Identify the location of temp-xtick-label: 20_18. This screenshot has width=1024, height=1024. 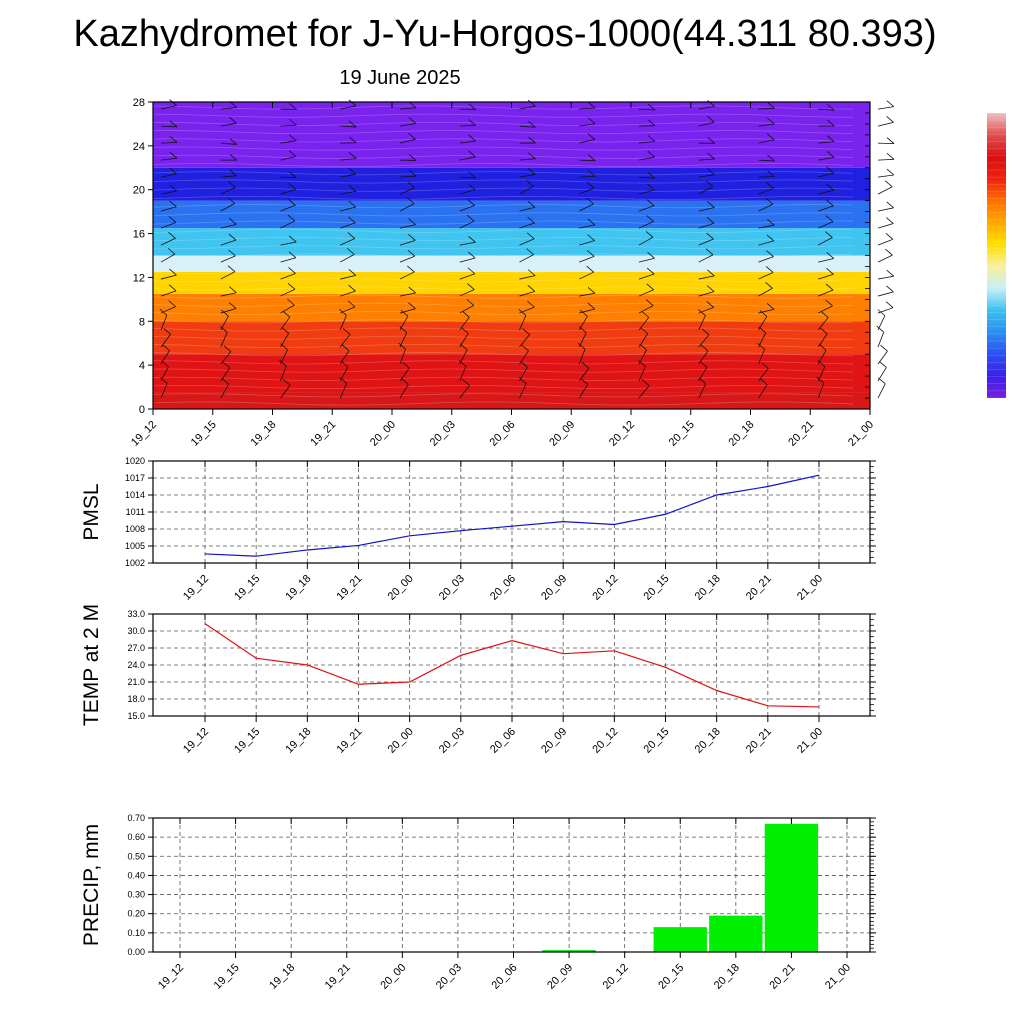
(708, 741).